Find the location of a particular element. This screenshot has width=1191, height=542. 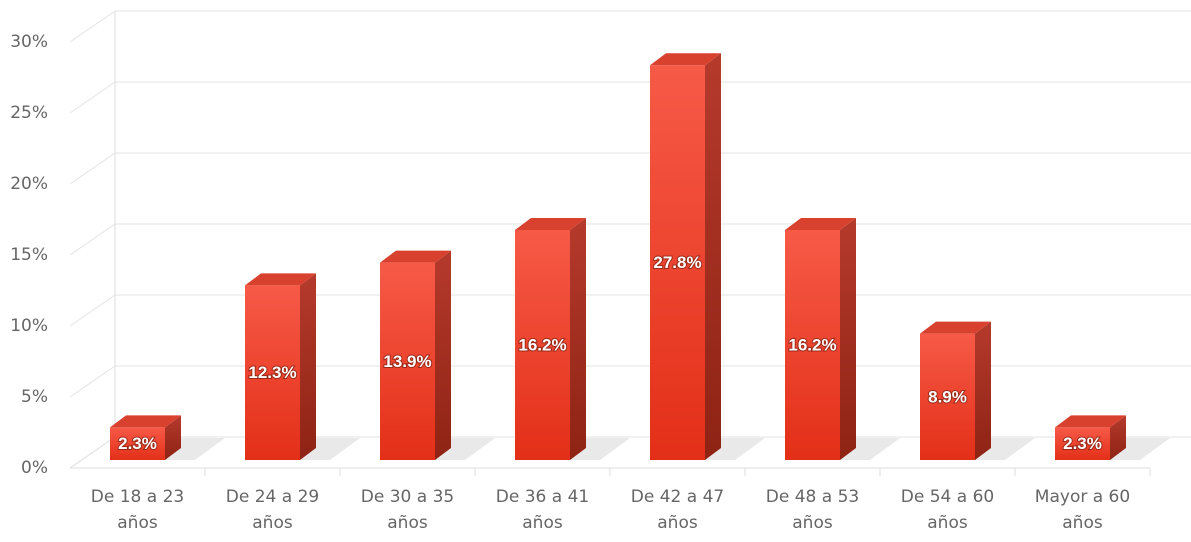

x-tick-label: De 36 a 41 años is located at coordinates (542, 510).